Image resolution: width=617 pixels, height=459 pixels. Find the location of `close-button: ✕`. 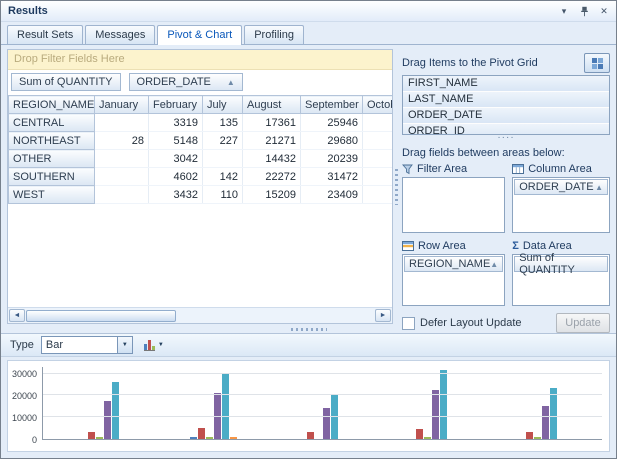

close-button: ✕ is located at coordinates (604, 11).